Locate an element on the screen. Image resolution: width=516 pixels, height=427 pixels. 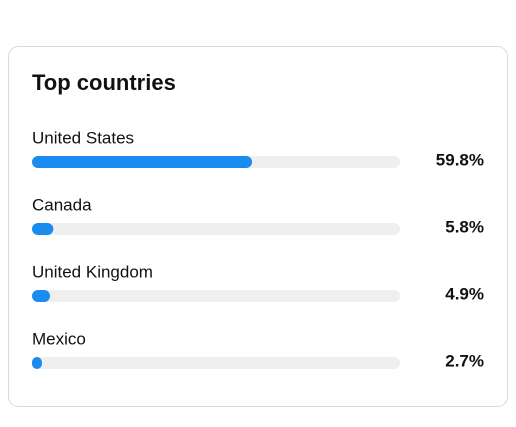
value-label: 4.9% is located at coordinates (464, 293).